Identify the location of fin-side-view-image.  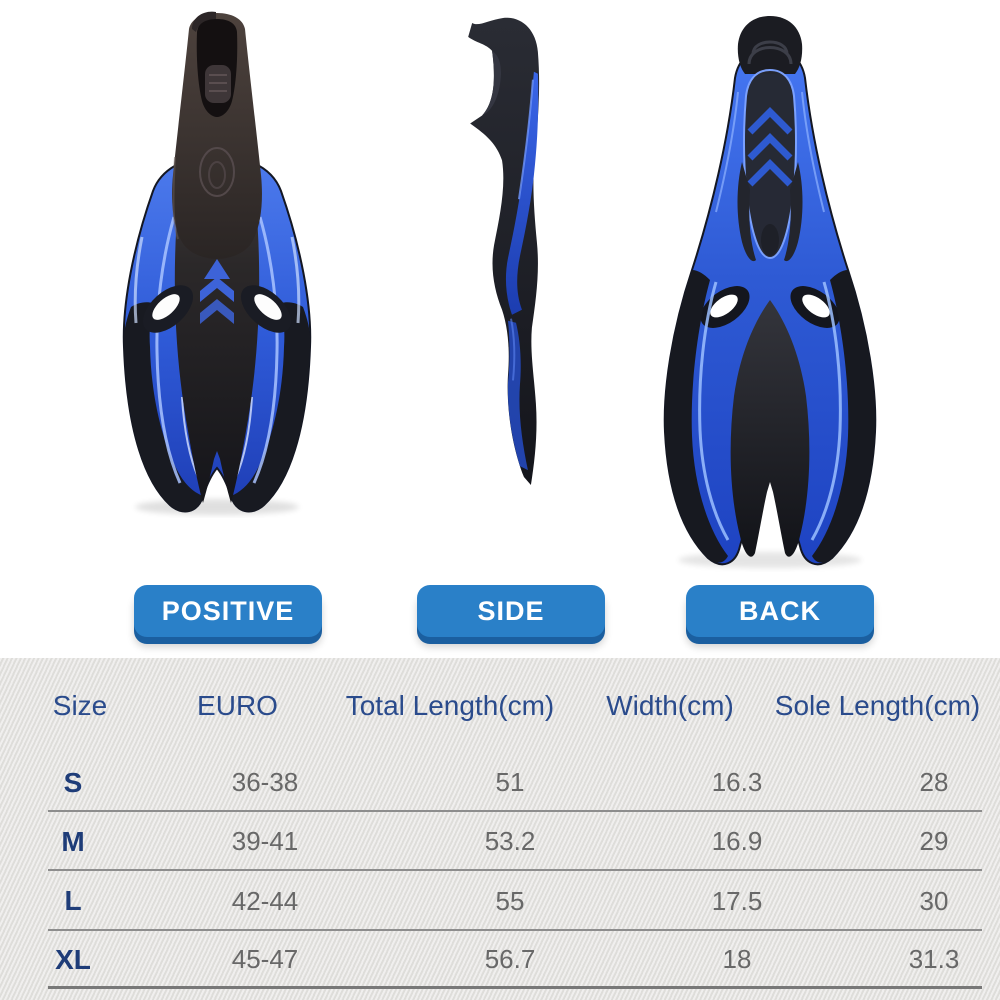
(510, 249).